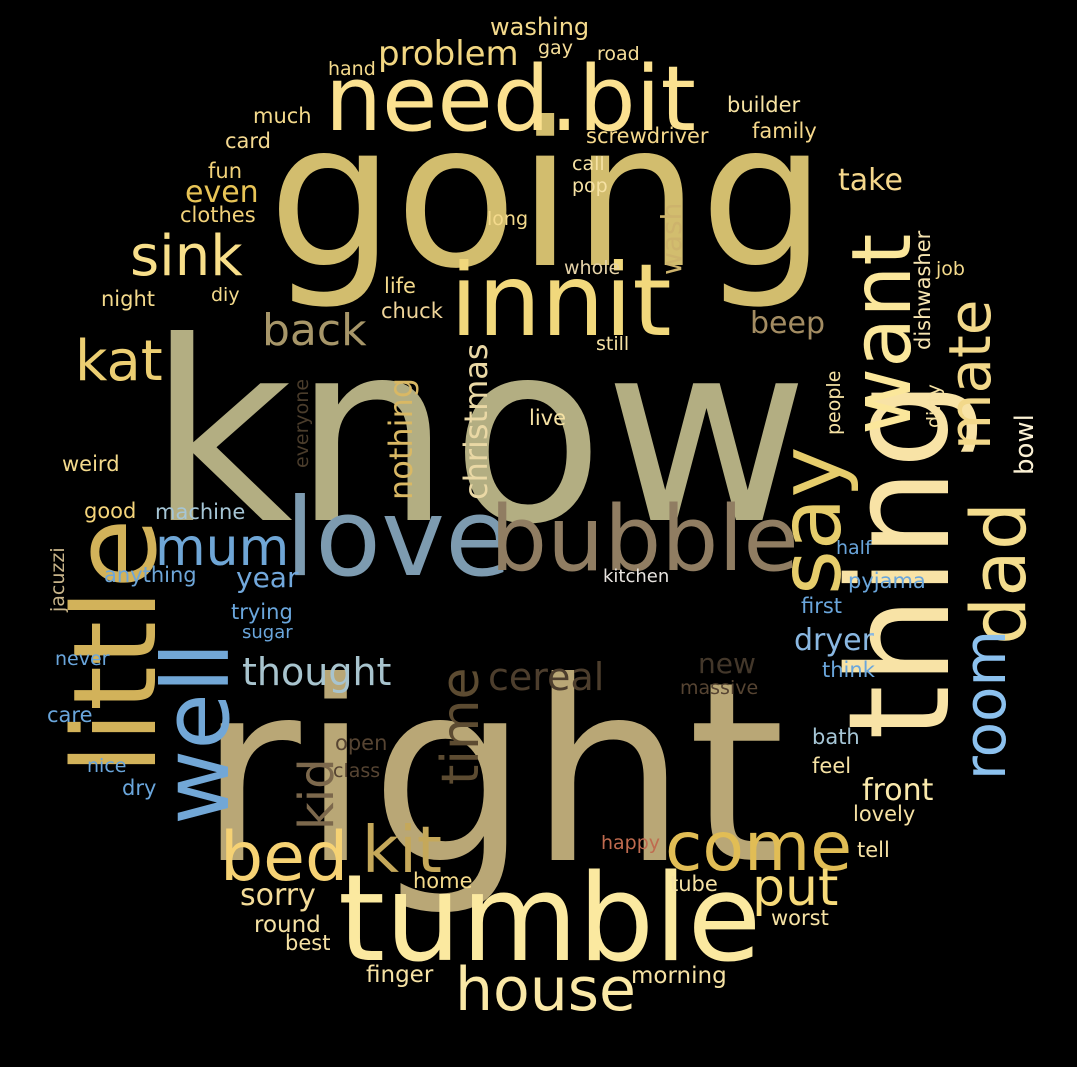 The width and height of the screenshot is (1077, 1067). What do you see at coordinates (800, 918) in the screenshot?
I see `word-worst: worst` at bounding box center [800, 918].